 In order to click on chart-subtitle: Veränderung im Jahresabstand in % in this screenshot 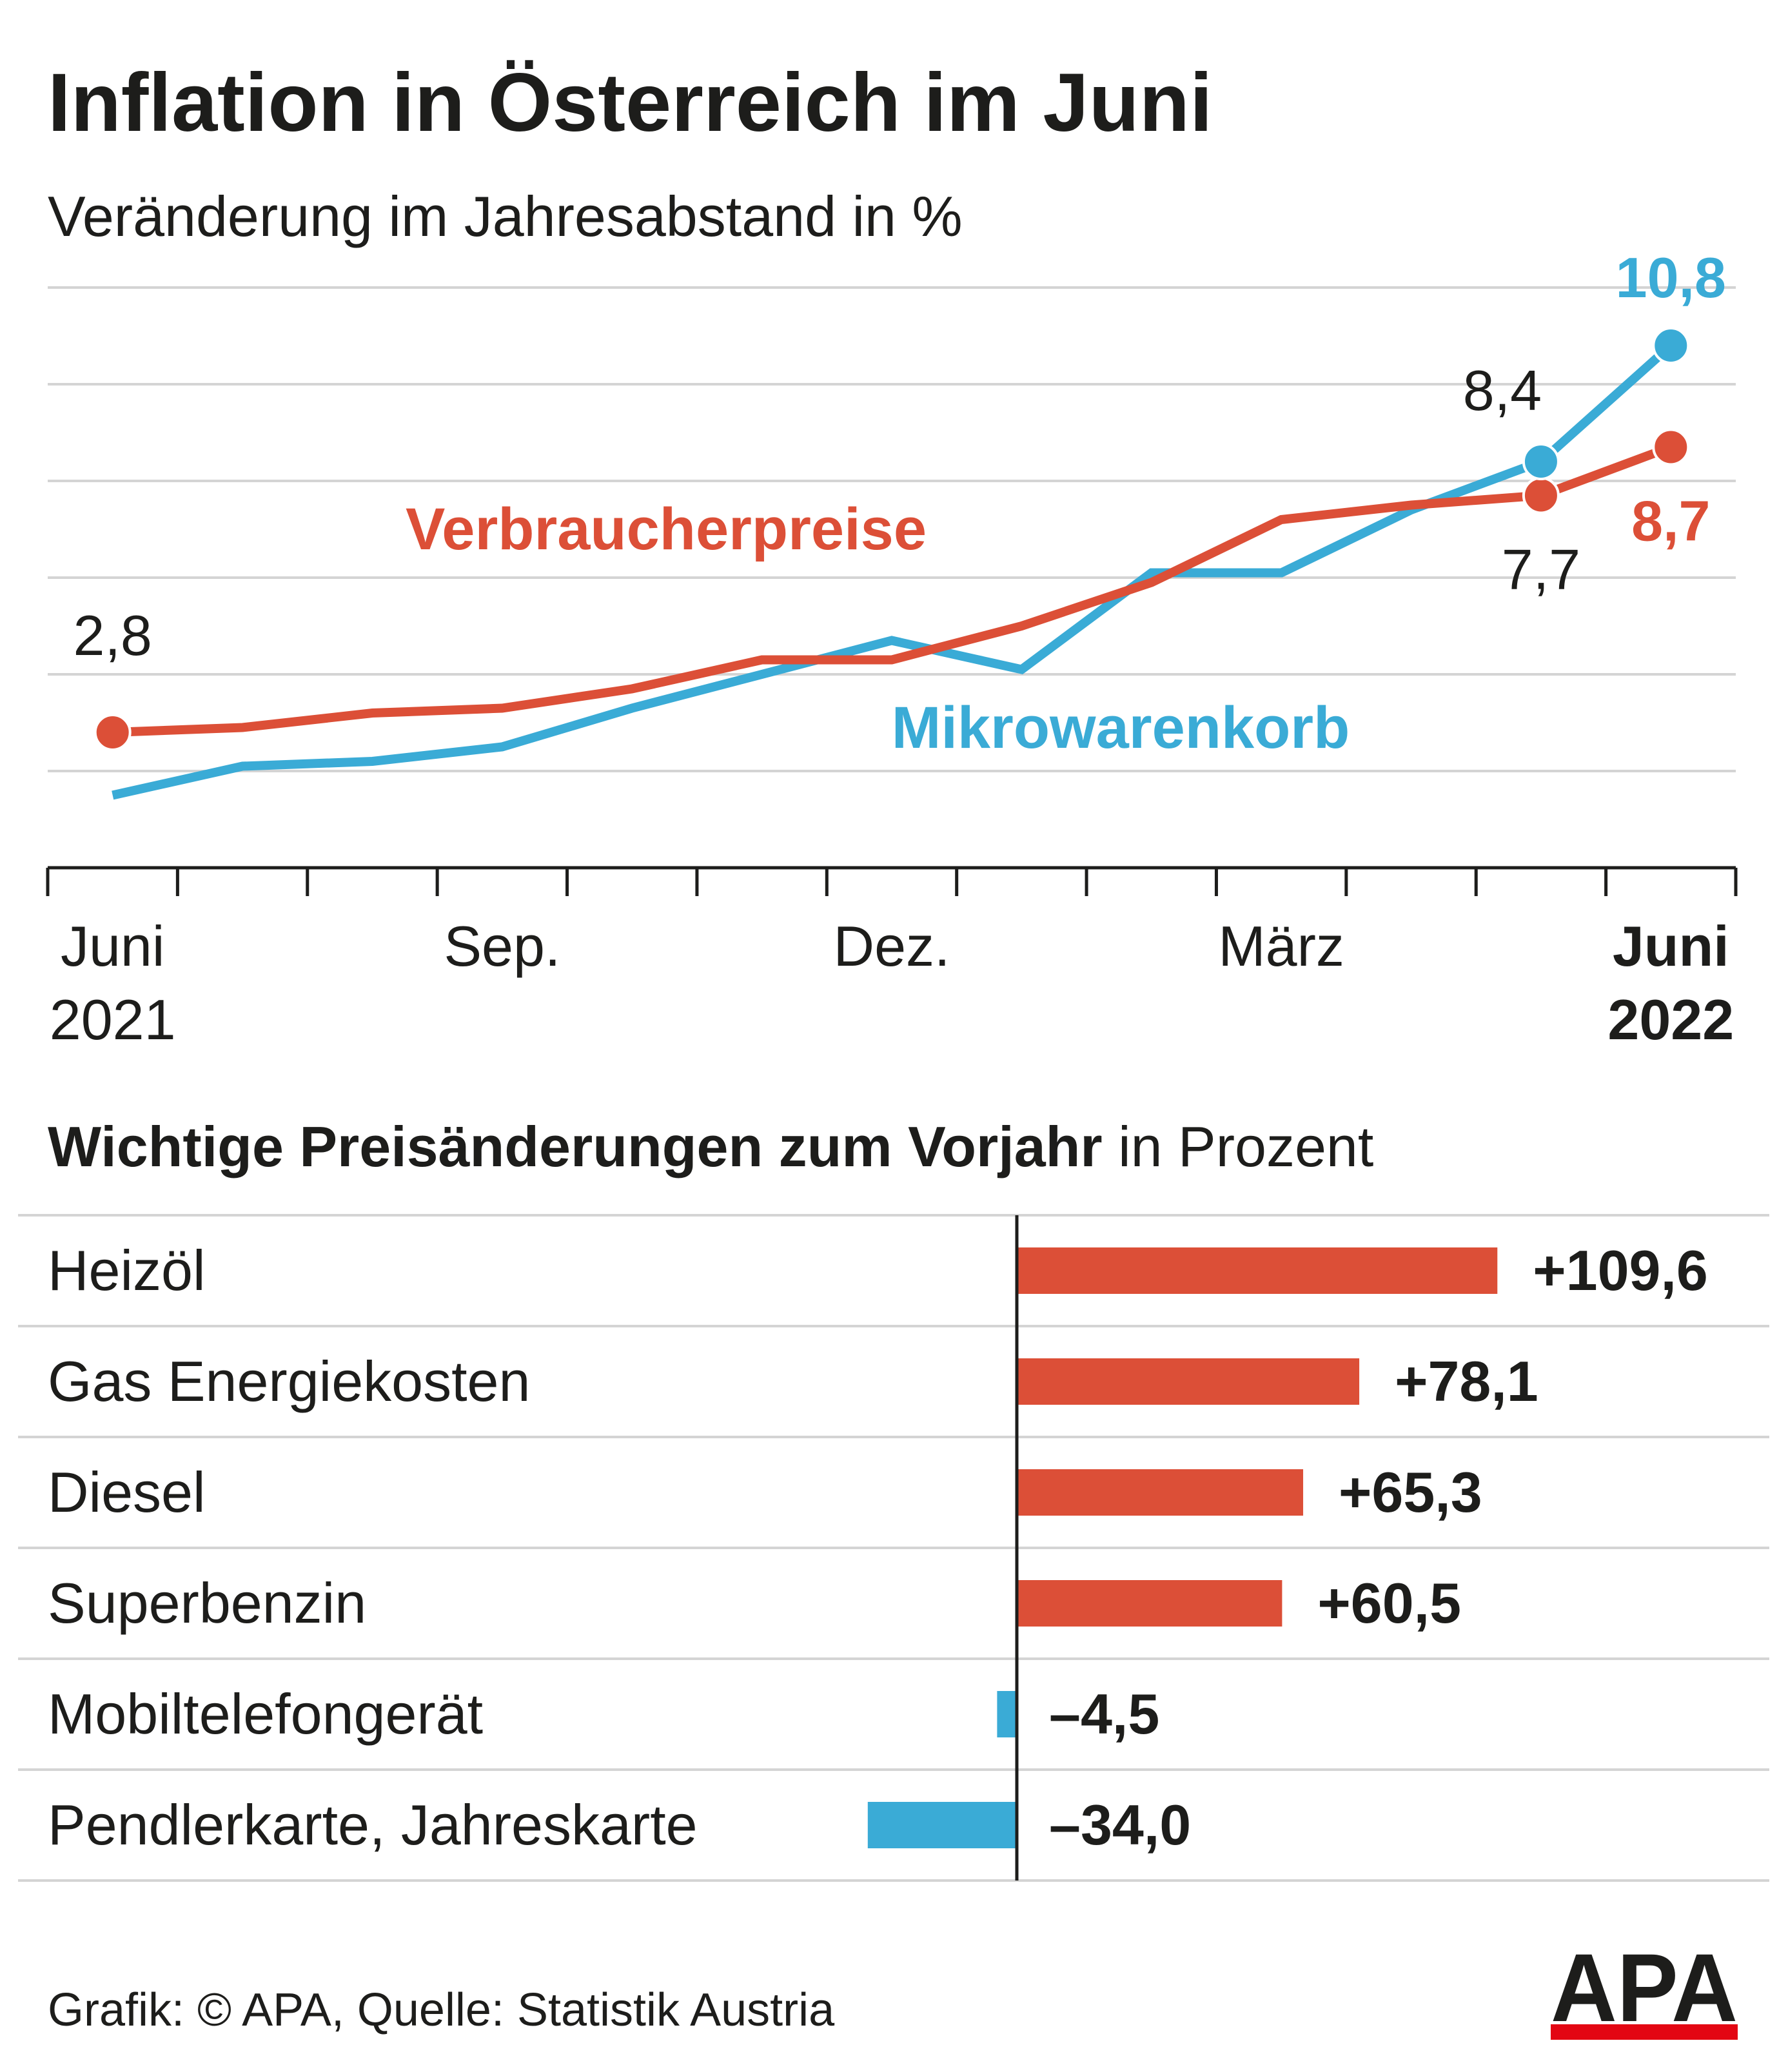, I will do `click(505, 216)`.